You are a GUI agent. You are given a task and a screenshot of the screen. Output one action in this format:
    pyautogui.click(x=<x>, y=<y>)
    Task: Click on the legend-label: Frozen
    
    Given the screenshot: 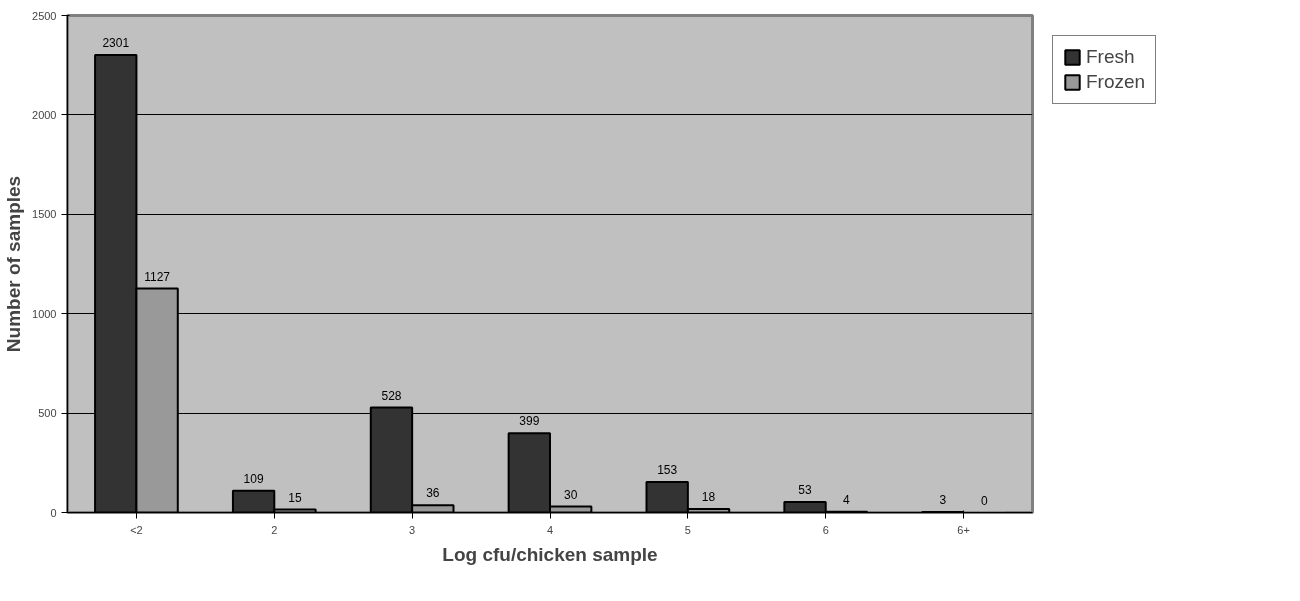 What is the action you would take?
    pyautogui.click(x=1116, y=82)
    